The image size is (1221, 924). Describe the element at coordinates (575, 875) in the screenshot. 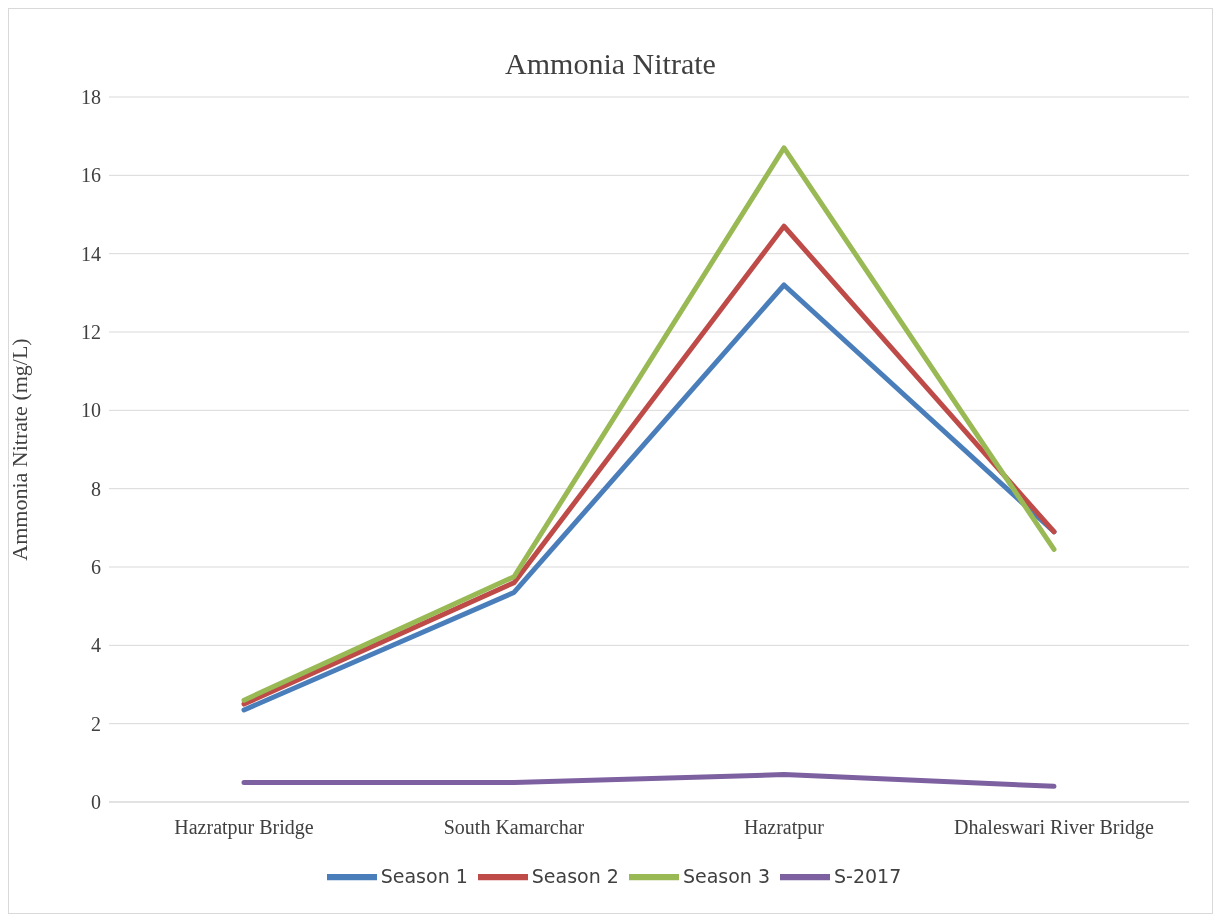

I see `legend-label: Season 2` at that location.